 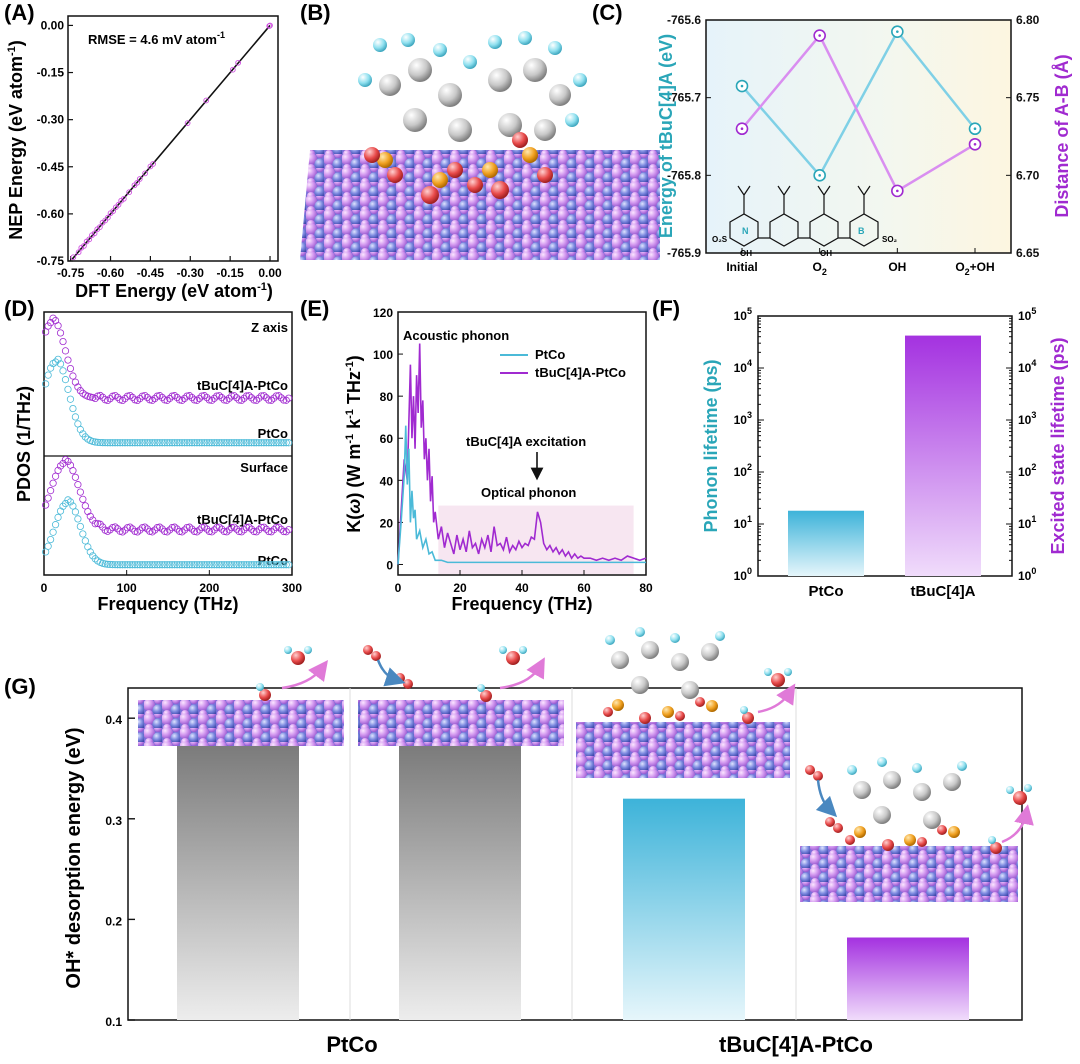 I want to click on panel-g-ytick-label: 0.3, so click(x=113, y=821).